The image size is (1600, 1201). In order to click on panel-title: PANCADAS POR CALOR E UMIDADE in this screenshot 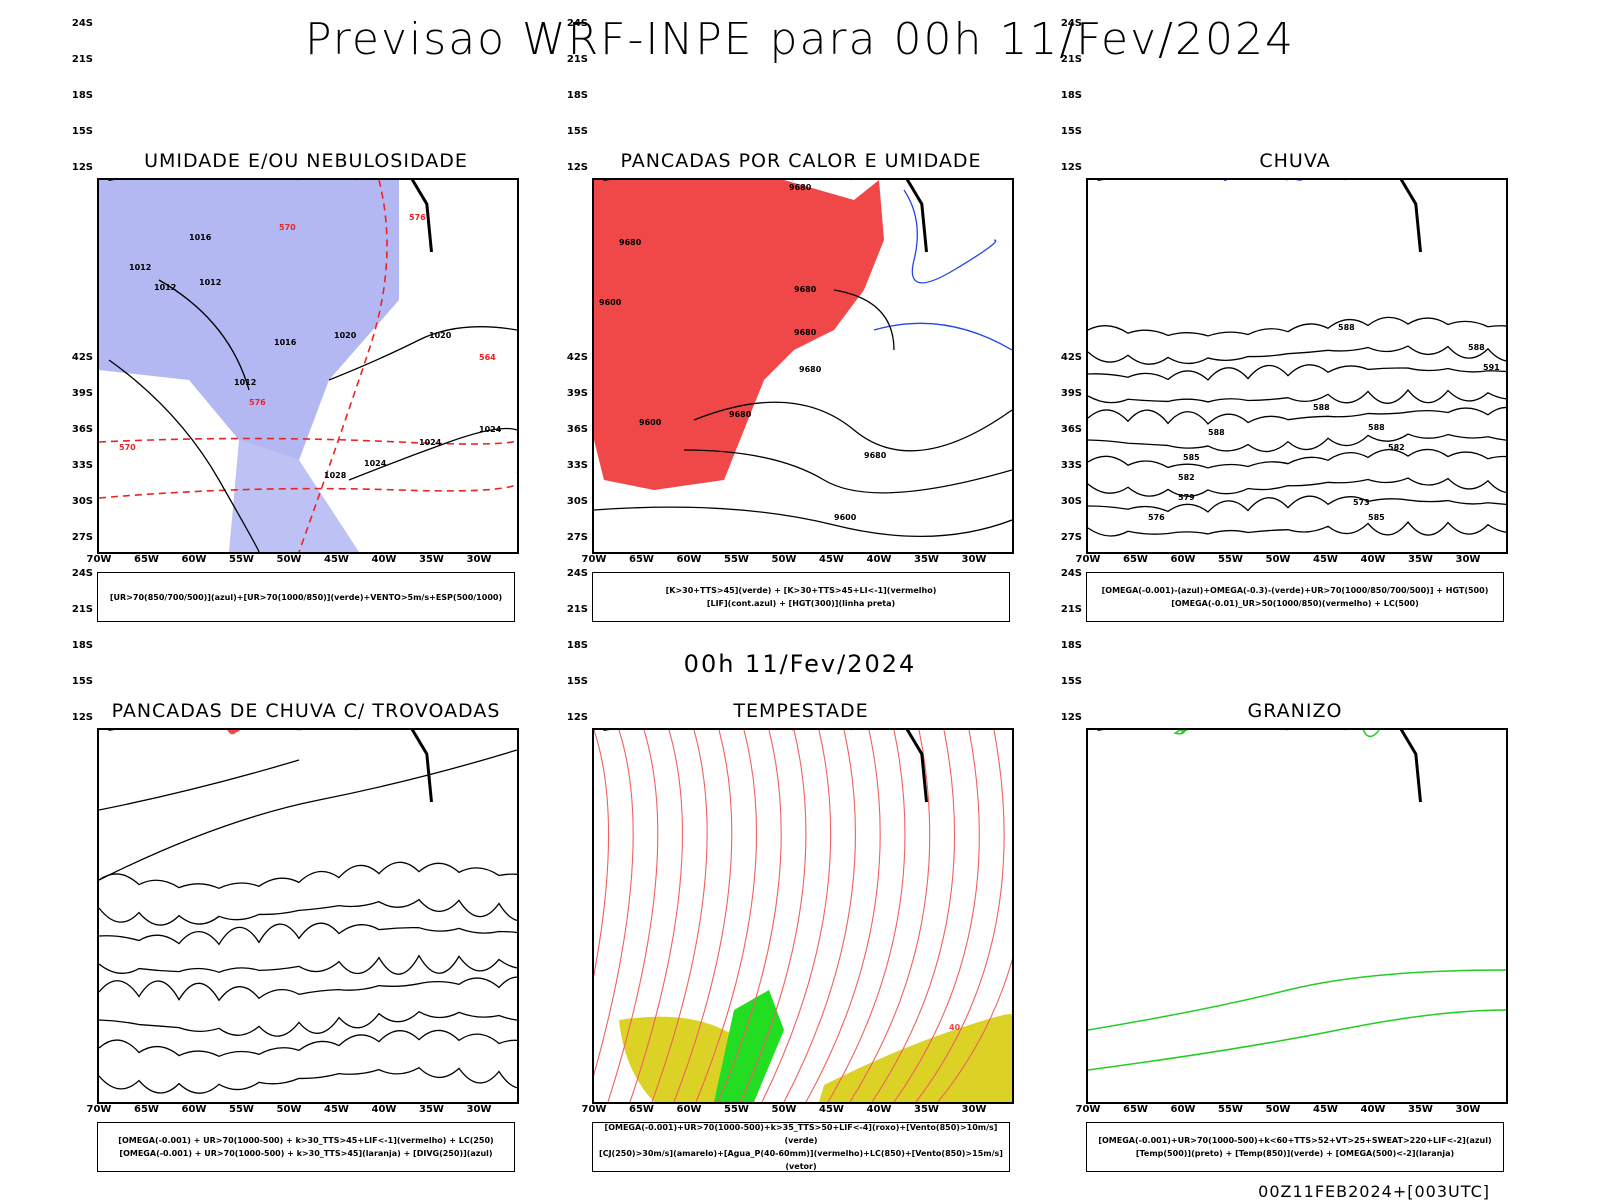, I will do `click(801, 161)`.